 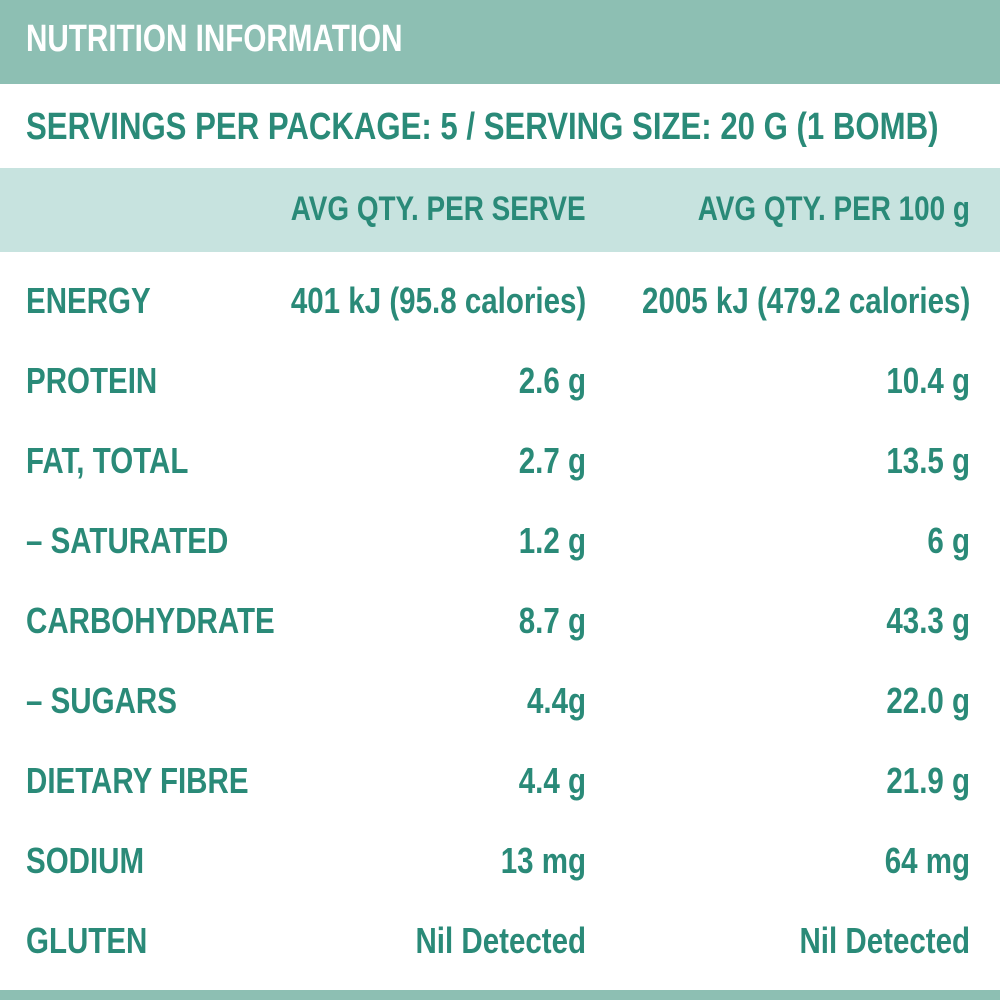 What do you see at coordinates (92, 380) in the screenshot?
I see `nutrient-label: PROTEIN` at bounding box center [92, 380].